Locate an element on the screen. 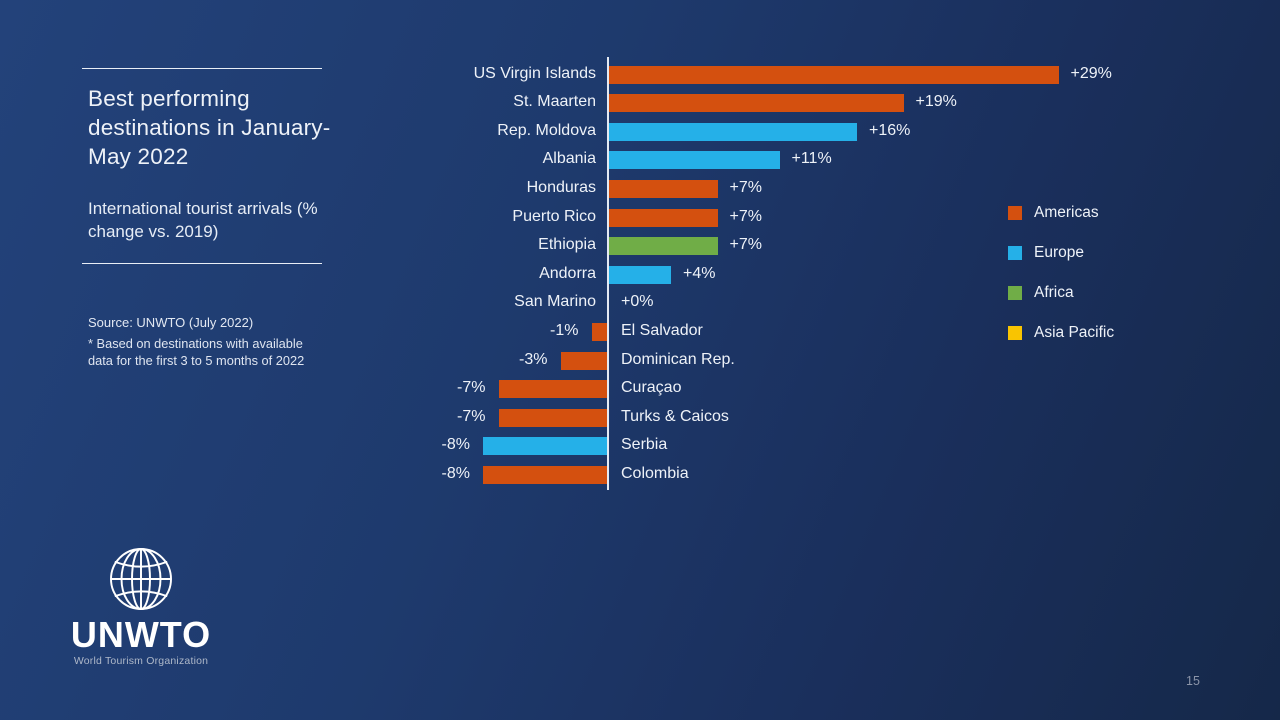  category-label: St. Maarten is located at coordinates (554, 102).